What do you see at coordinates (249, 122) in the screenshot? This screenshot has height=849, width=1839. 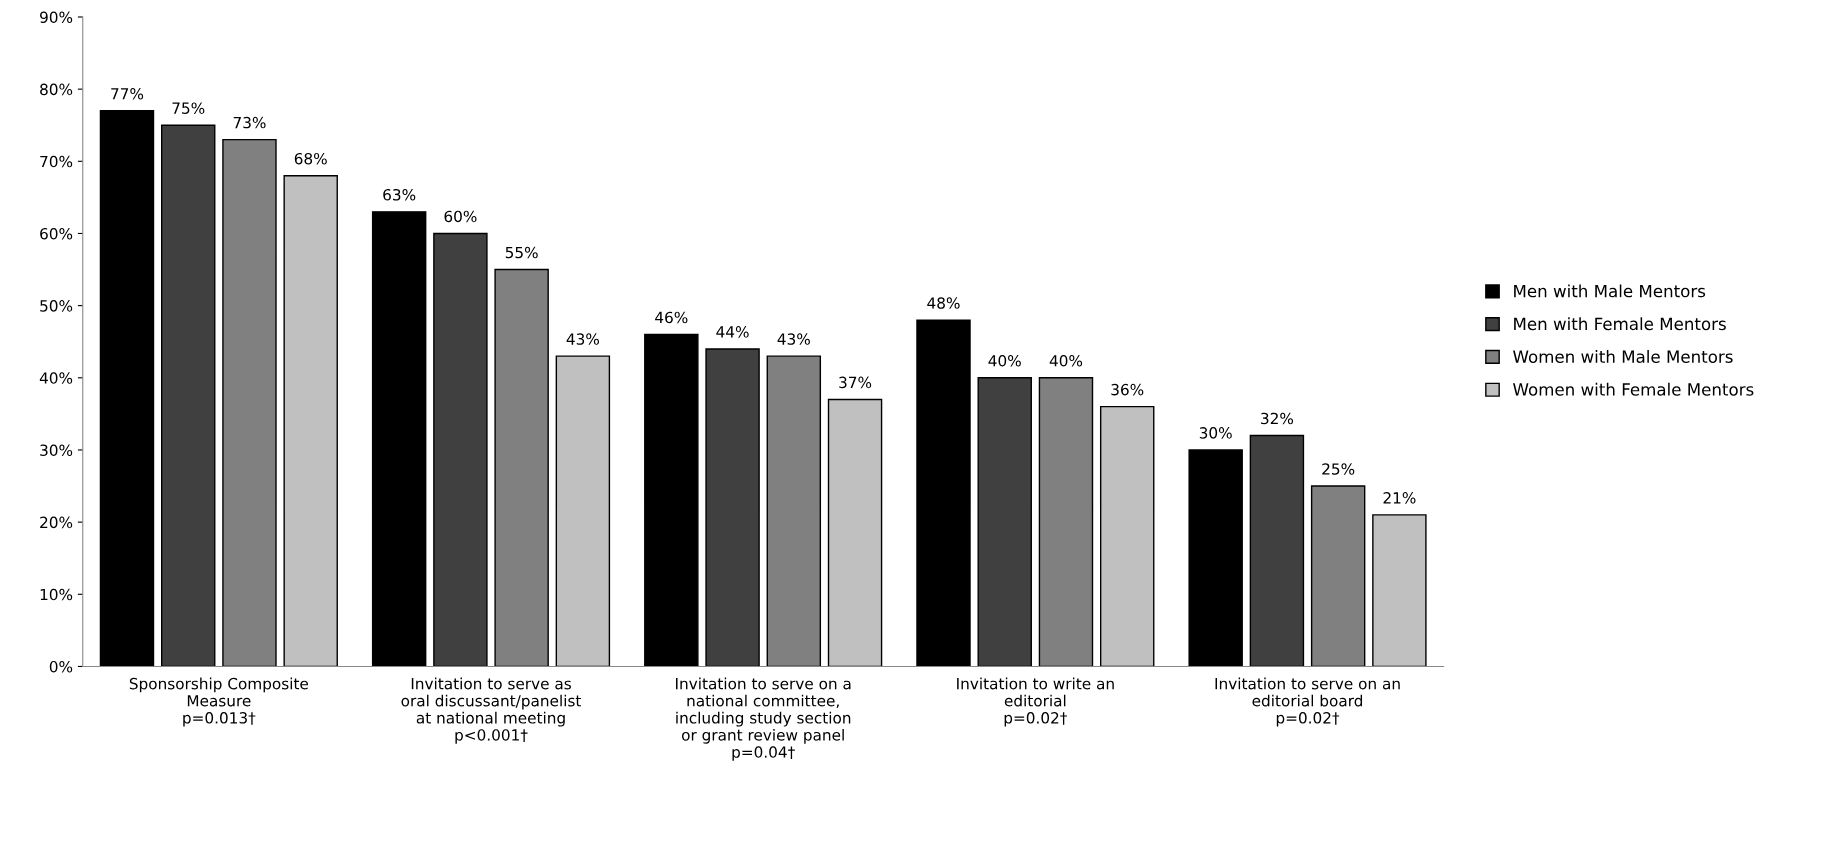 I see `data-label: 73%` at bounding box center [249, 122].